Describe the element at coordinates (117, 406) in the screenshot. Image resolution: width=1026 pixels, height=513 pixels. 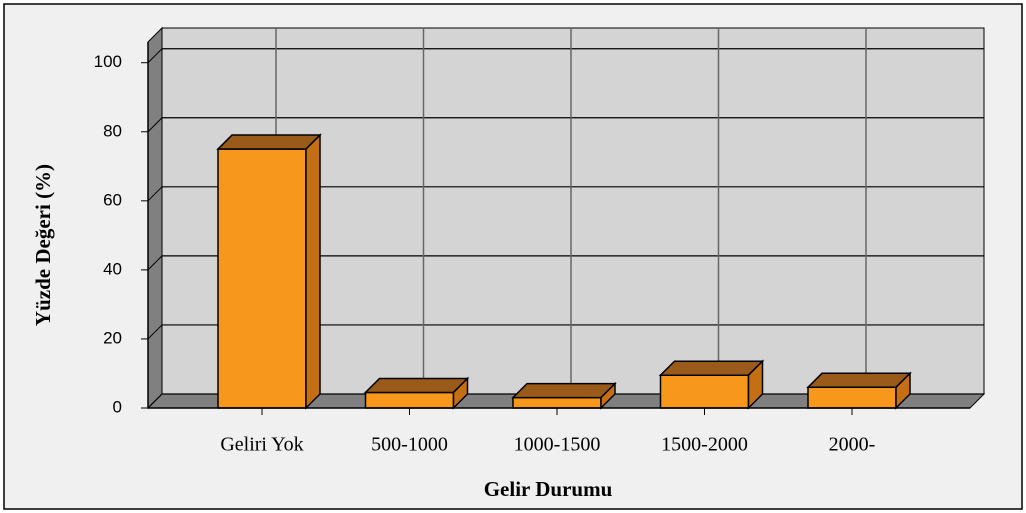
I see `y-tick-label: 0` at that location.